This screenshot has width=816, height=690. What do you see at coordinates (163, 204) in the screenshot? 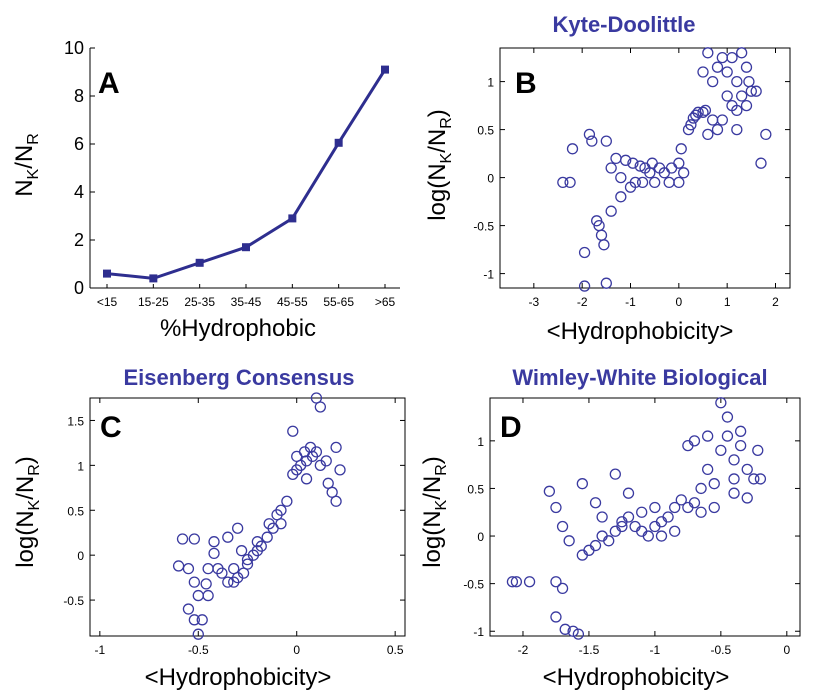
I see `panel-a: A NK/NR %Hydrophobic` at bounding box center [163, 204].